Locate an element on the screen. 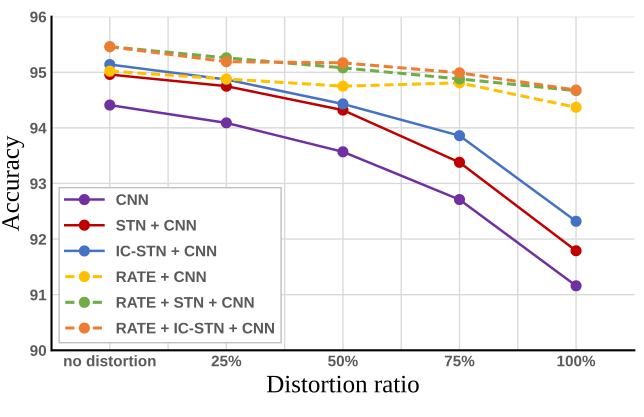 This screenshot has height=417, width=644. y-tick-label: 94 is located at coordinates (38, 128).